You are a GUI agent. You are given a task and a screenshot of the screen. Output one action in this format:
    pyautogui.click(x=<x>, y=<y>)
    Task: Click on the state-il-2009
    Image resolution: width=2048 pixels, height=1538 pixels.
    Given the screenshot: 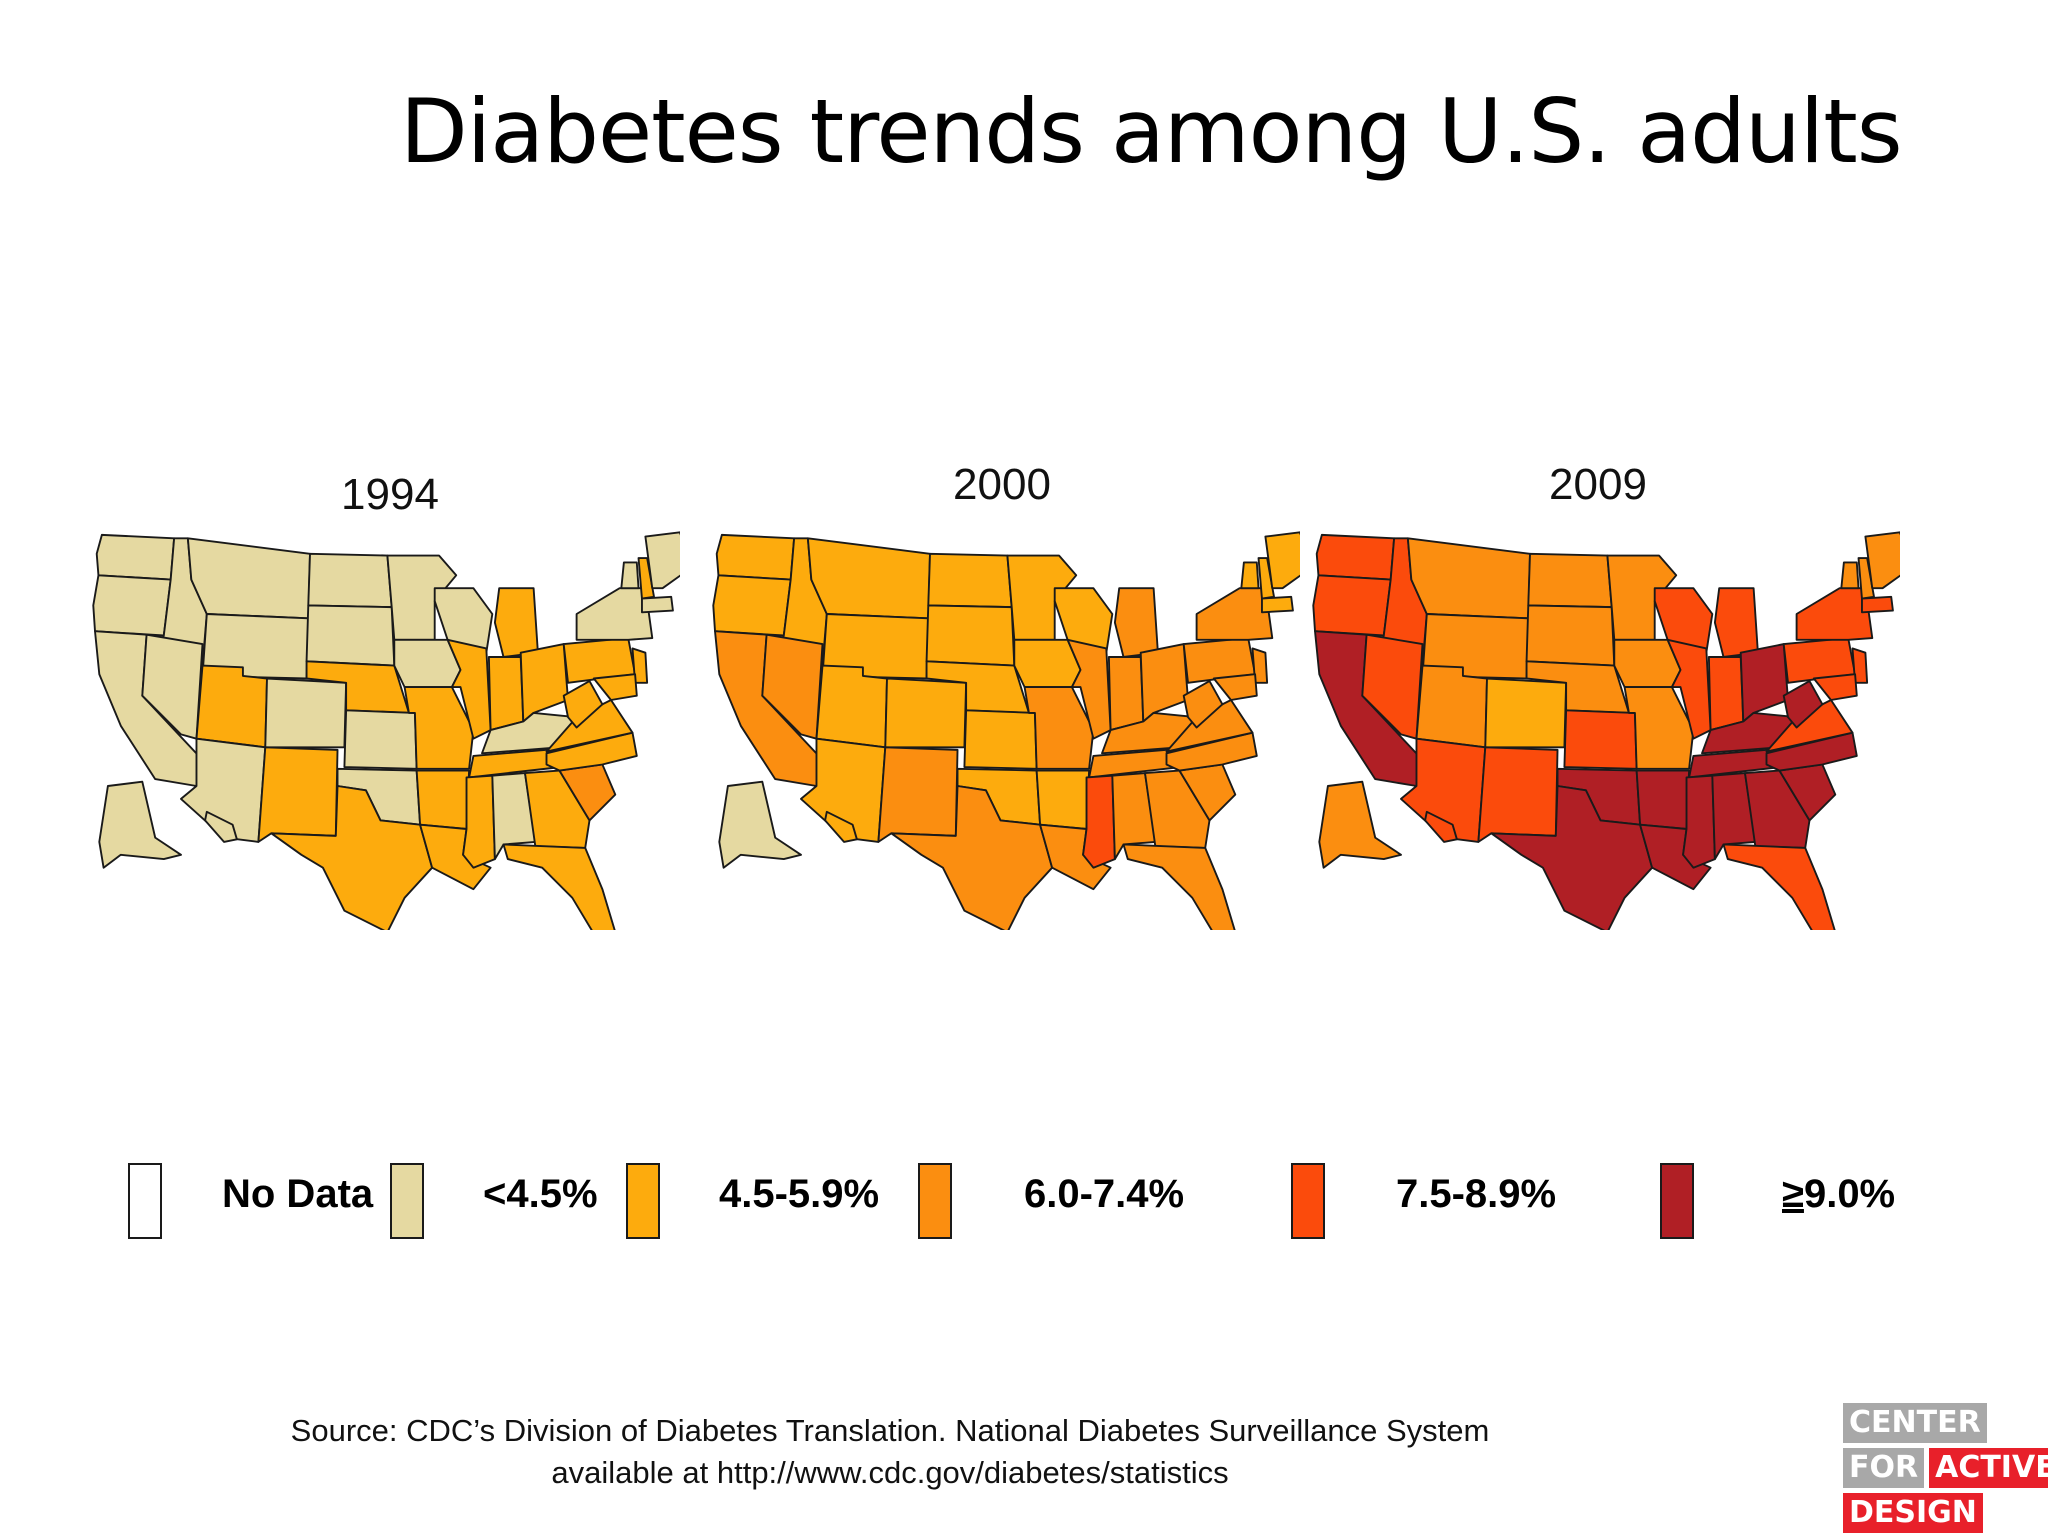 What is the action you would take?
    pyautogui.click(x=1689, y=689)
    